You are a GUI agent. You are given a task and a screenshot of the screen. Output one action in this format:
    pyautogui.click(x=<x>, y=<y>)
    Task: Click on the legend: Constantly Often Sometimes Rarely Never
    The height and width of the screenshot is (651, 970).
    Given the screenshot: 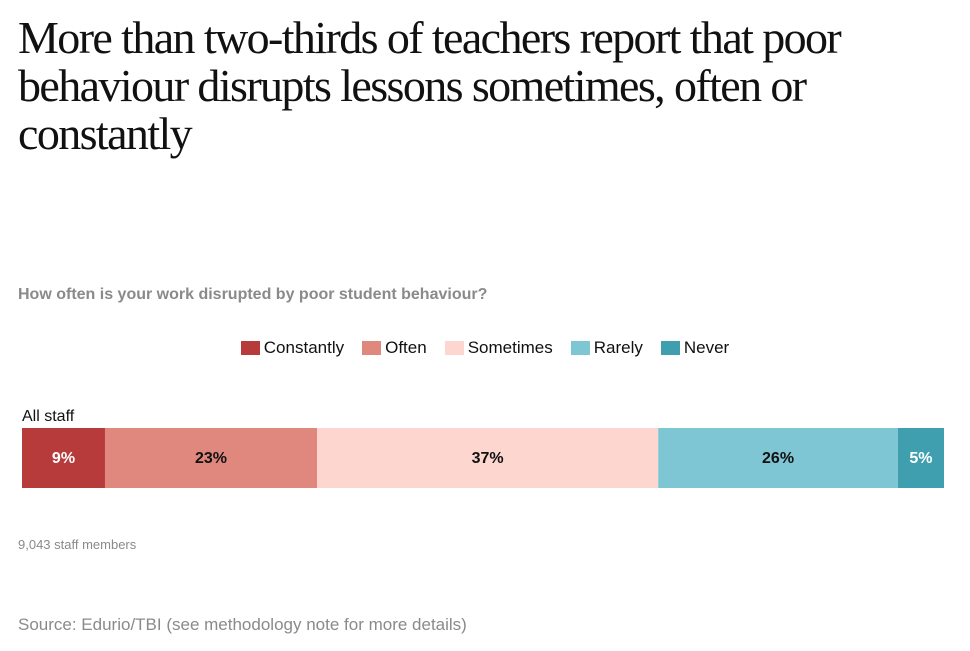 What is the action you would take?
    pyautogui.click(x=485, y=348)
    